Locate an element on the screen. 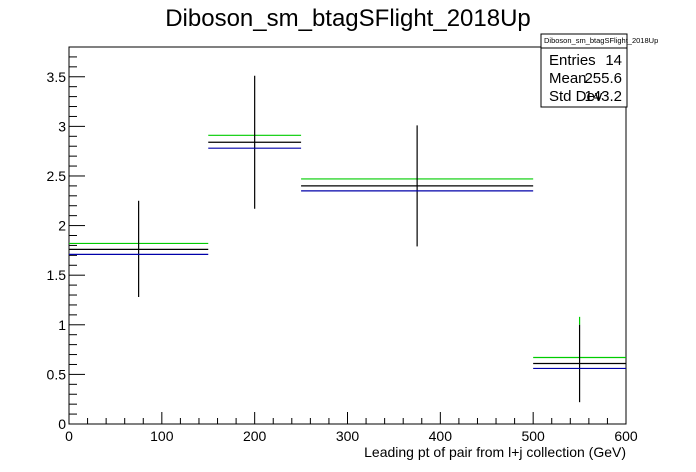 The width and height of the screenshot is (696, 472). x-tick-label: 0 is located at coordinates (69, 436).